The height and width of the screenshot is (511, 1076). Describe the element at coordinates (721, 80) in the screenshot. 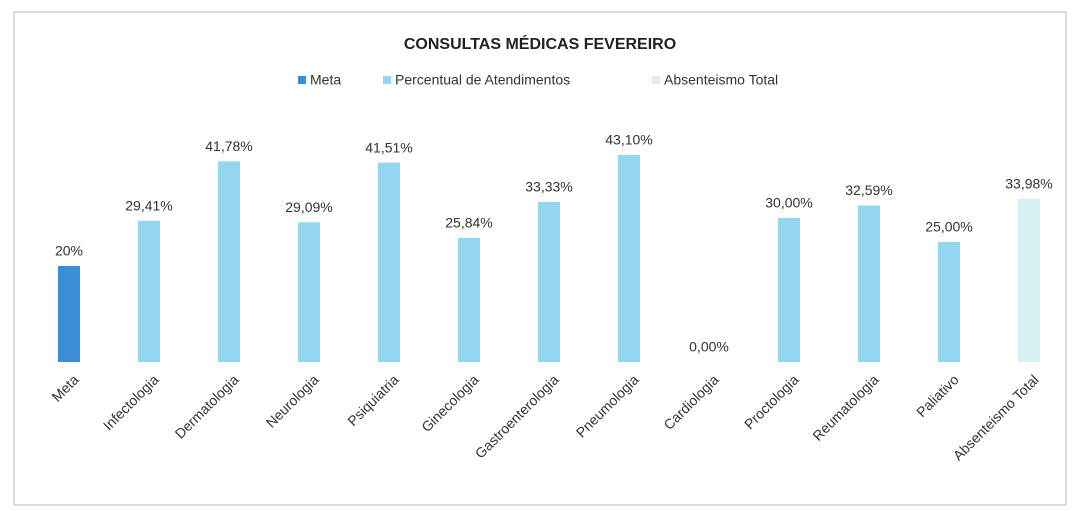

I see `legend-label: Absenteismo Total` at that location.